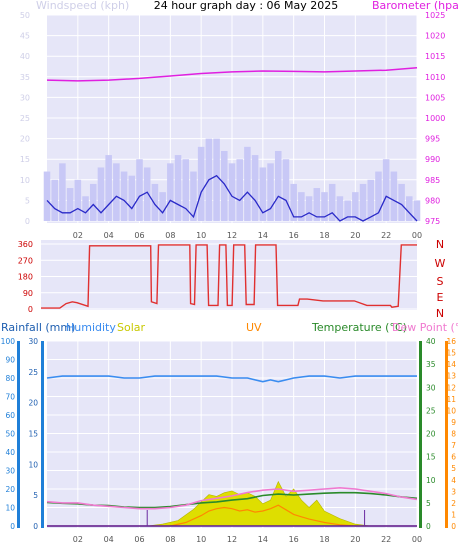 The height and width of the screenshot is (548, 458). Describe the element at coordinates (10, 508) in the screenshot. I see `rainfall-tick-label: 10` at that location.